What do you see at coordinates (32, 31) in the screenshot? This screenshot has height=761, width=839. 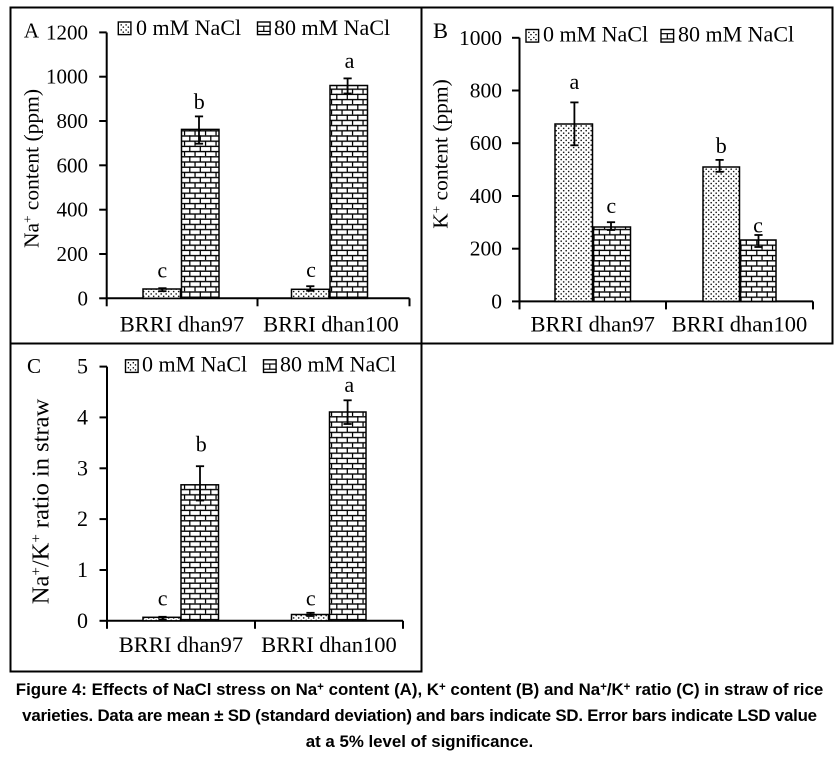 I see `svg-text: A` at bounding box center [32, 31].